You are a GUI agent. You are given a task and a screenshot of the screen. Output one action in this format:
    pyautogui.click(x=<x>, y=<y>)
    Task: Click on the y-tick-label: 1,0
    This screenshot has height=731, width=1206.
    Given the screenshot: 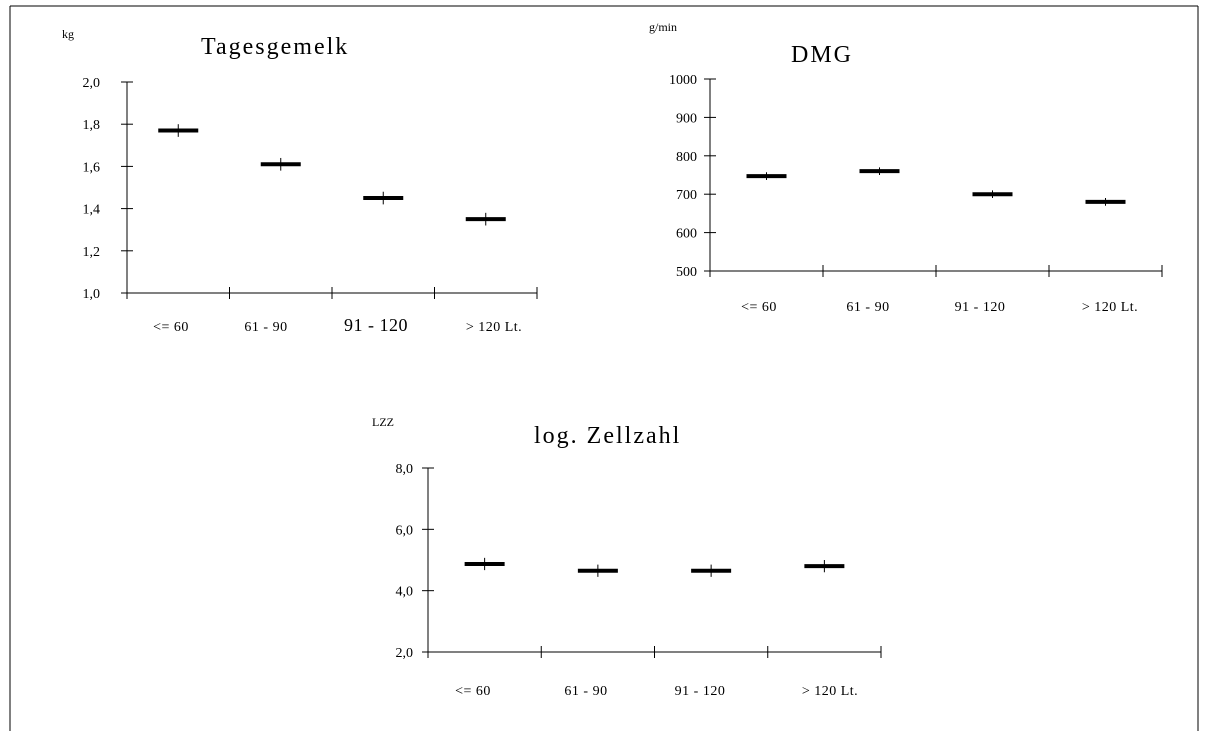 What is the action you would take?
    pyautogui.click(x=92, y=294)
    